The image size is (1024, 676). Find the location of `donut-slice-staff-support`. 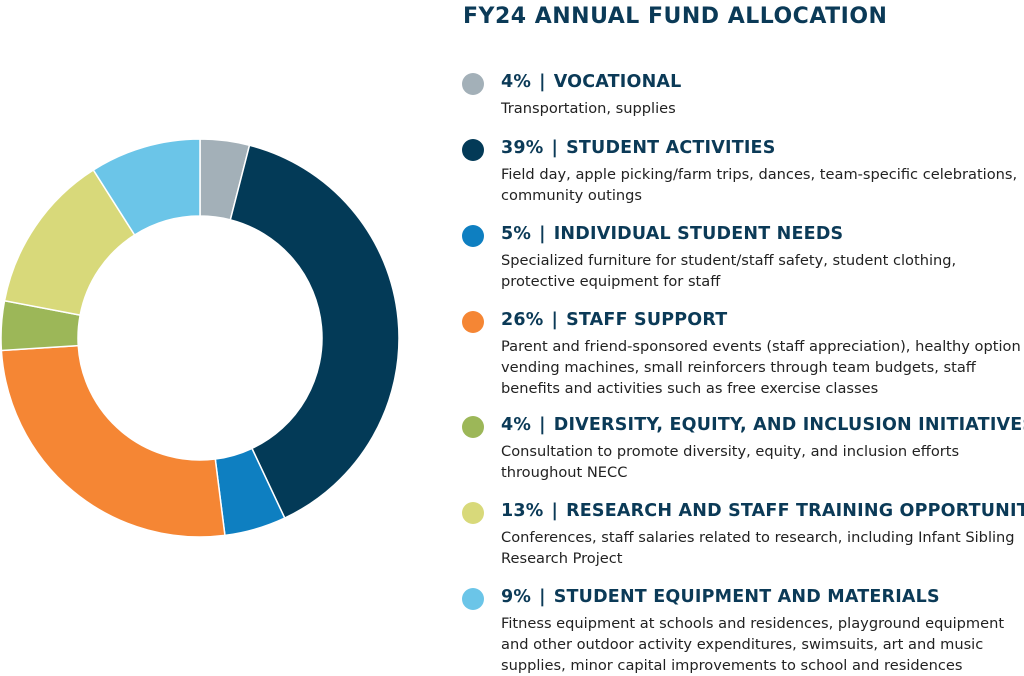

donut-slice-staff-support is located at coordinates (113, 441).